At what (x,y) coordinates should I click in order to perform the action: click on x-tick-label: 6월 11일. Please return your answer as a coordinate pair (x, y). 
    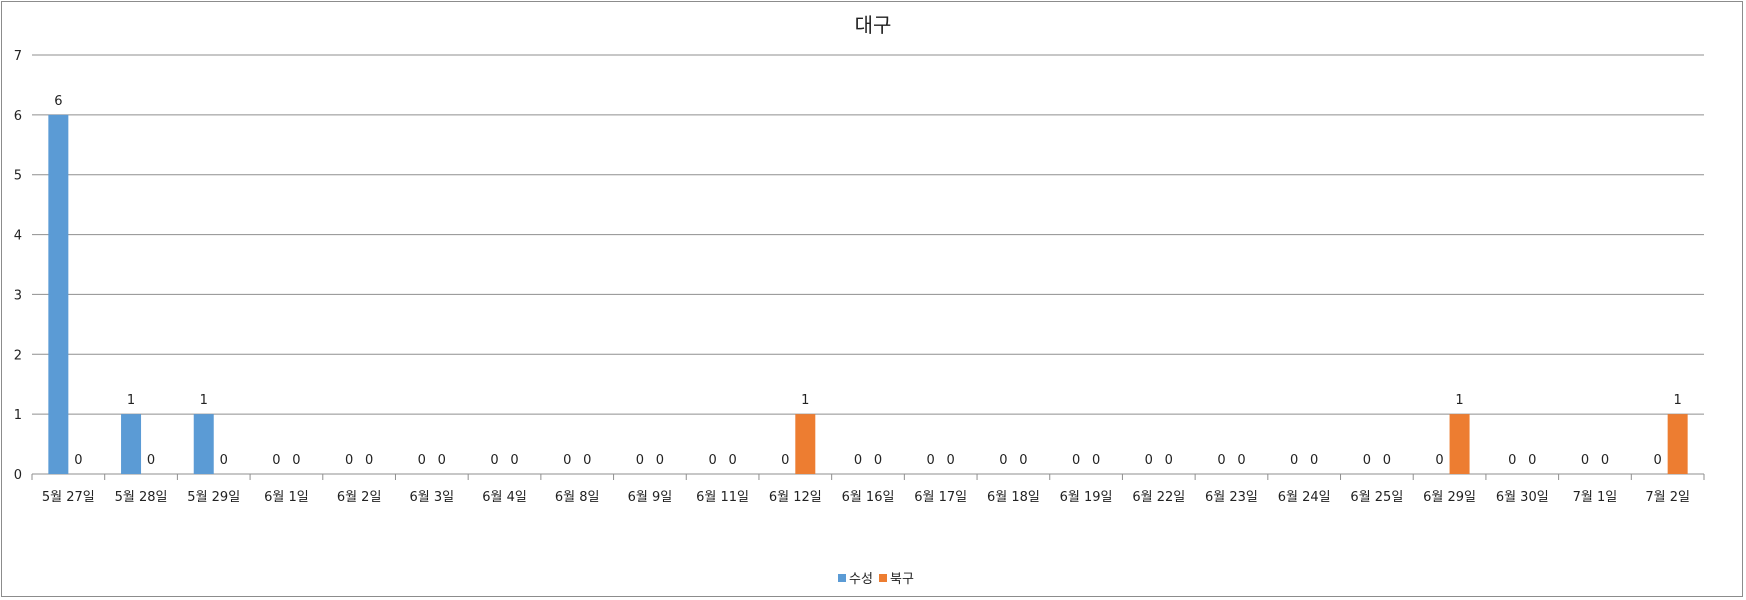
    Looking at the image, I should click on (722, 497).